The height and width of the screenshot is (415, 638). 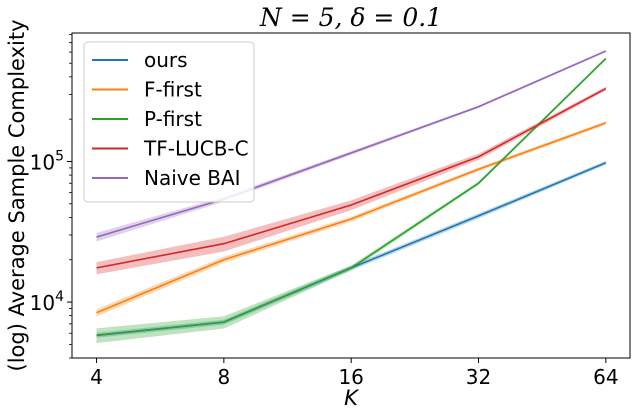 What do you see at coordinates (605, 377) in the screenshot?
I see `x-tick-label: 64` at bounding box center [605, 377].